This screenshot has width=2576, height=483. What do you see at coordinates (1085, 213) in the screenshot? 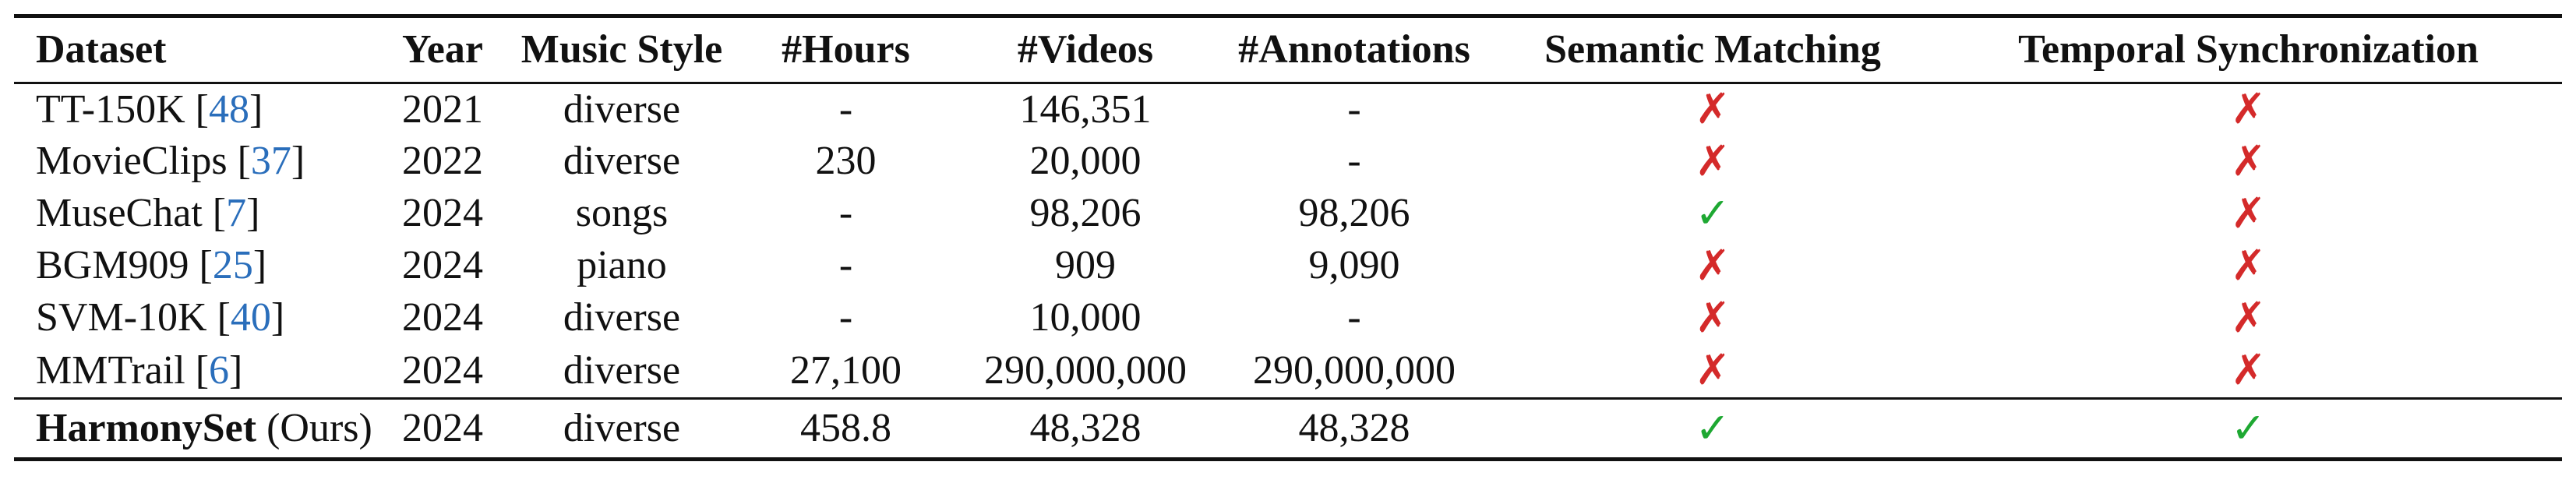
I see `videos-cell: 98,206` at bounding box center [1085, 213].